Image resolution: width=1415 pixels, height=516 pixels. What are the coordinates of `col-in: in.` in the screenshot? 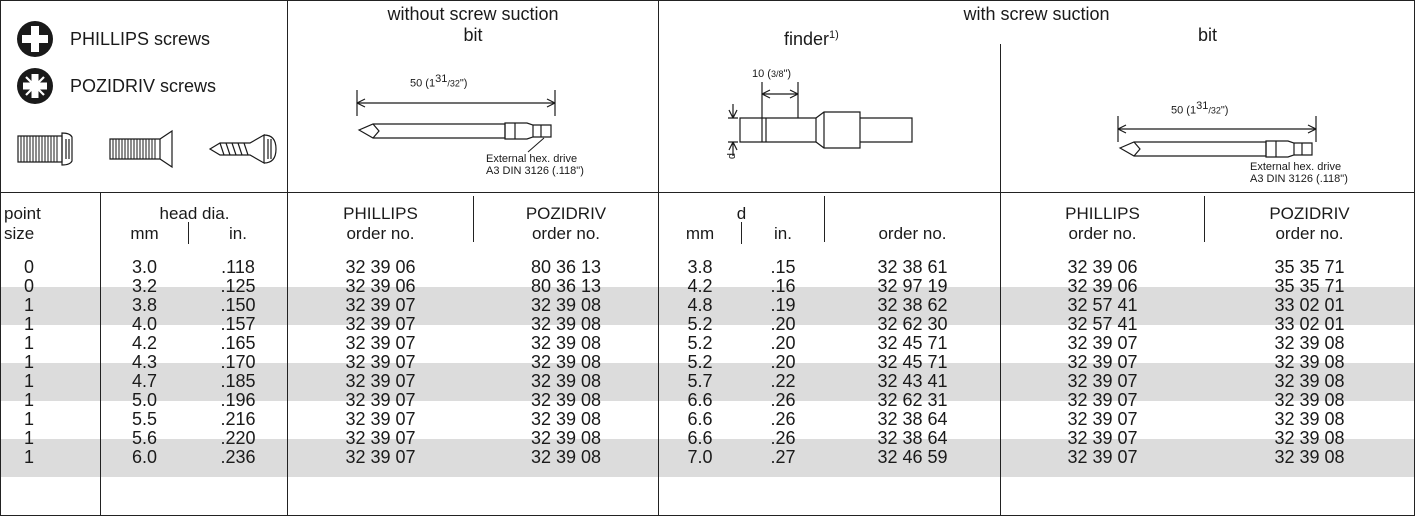 It's located at (238, 233).